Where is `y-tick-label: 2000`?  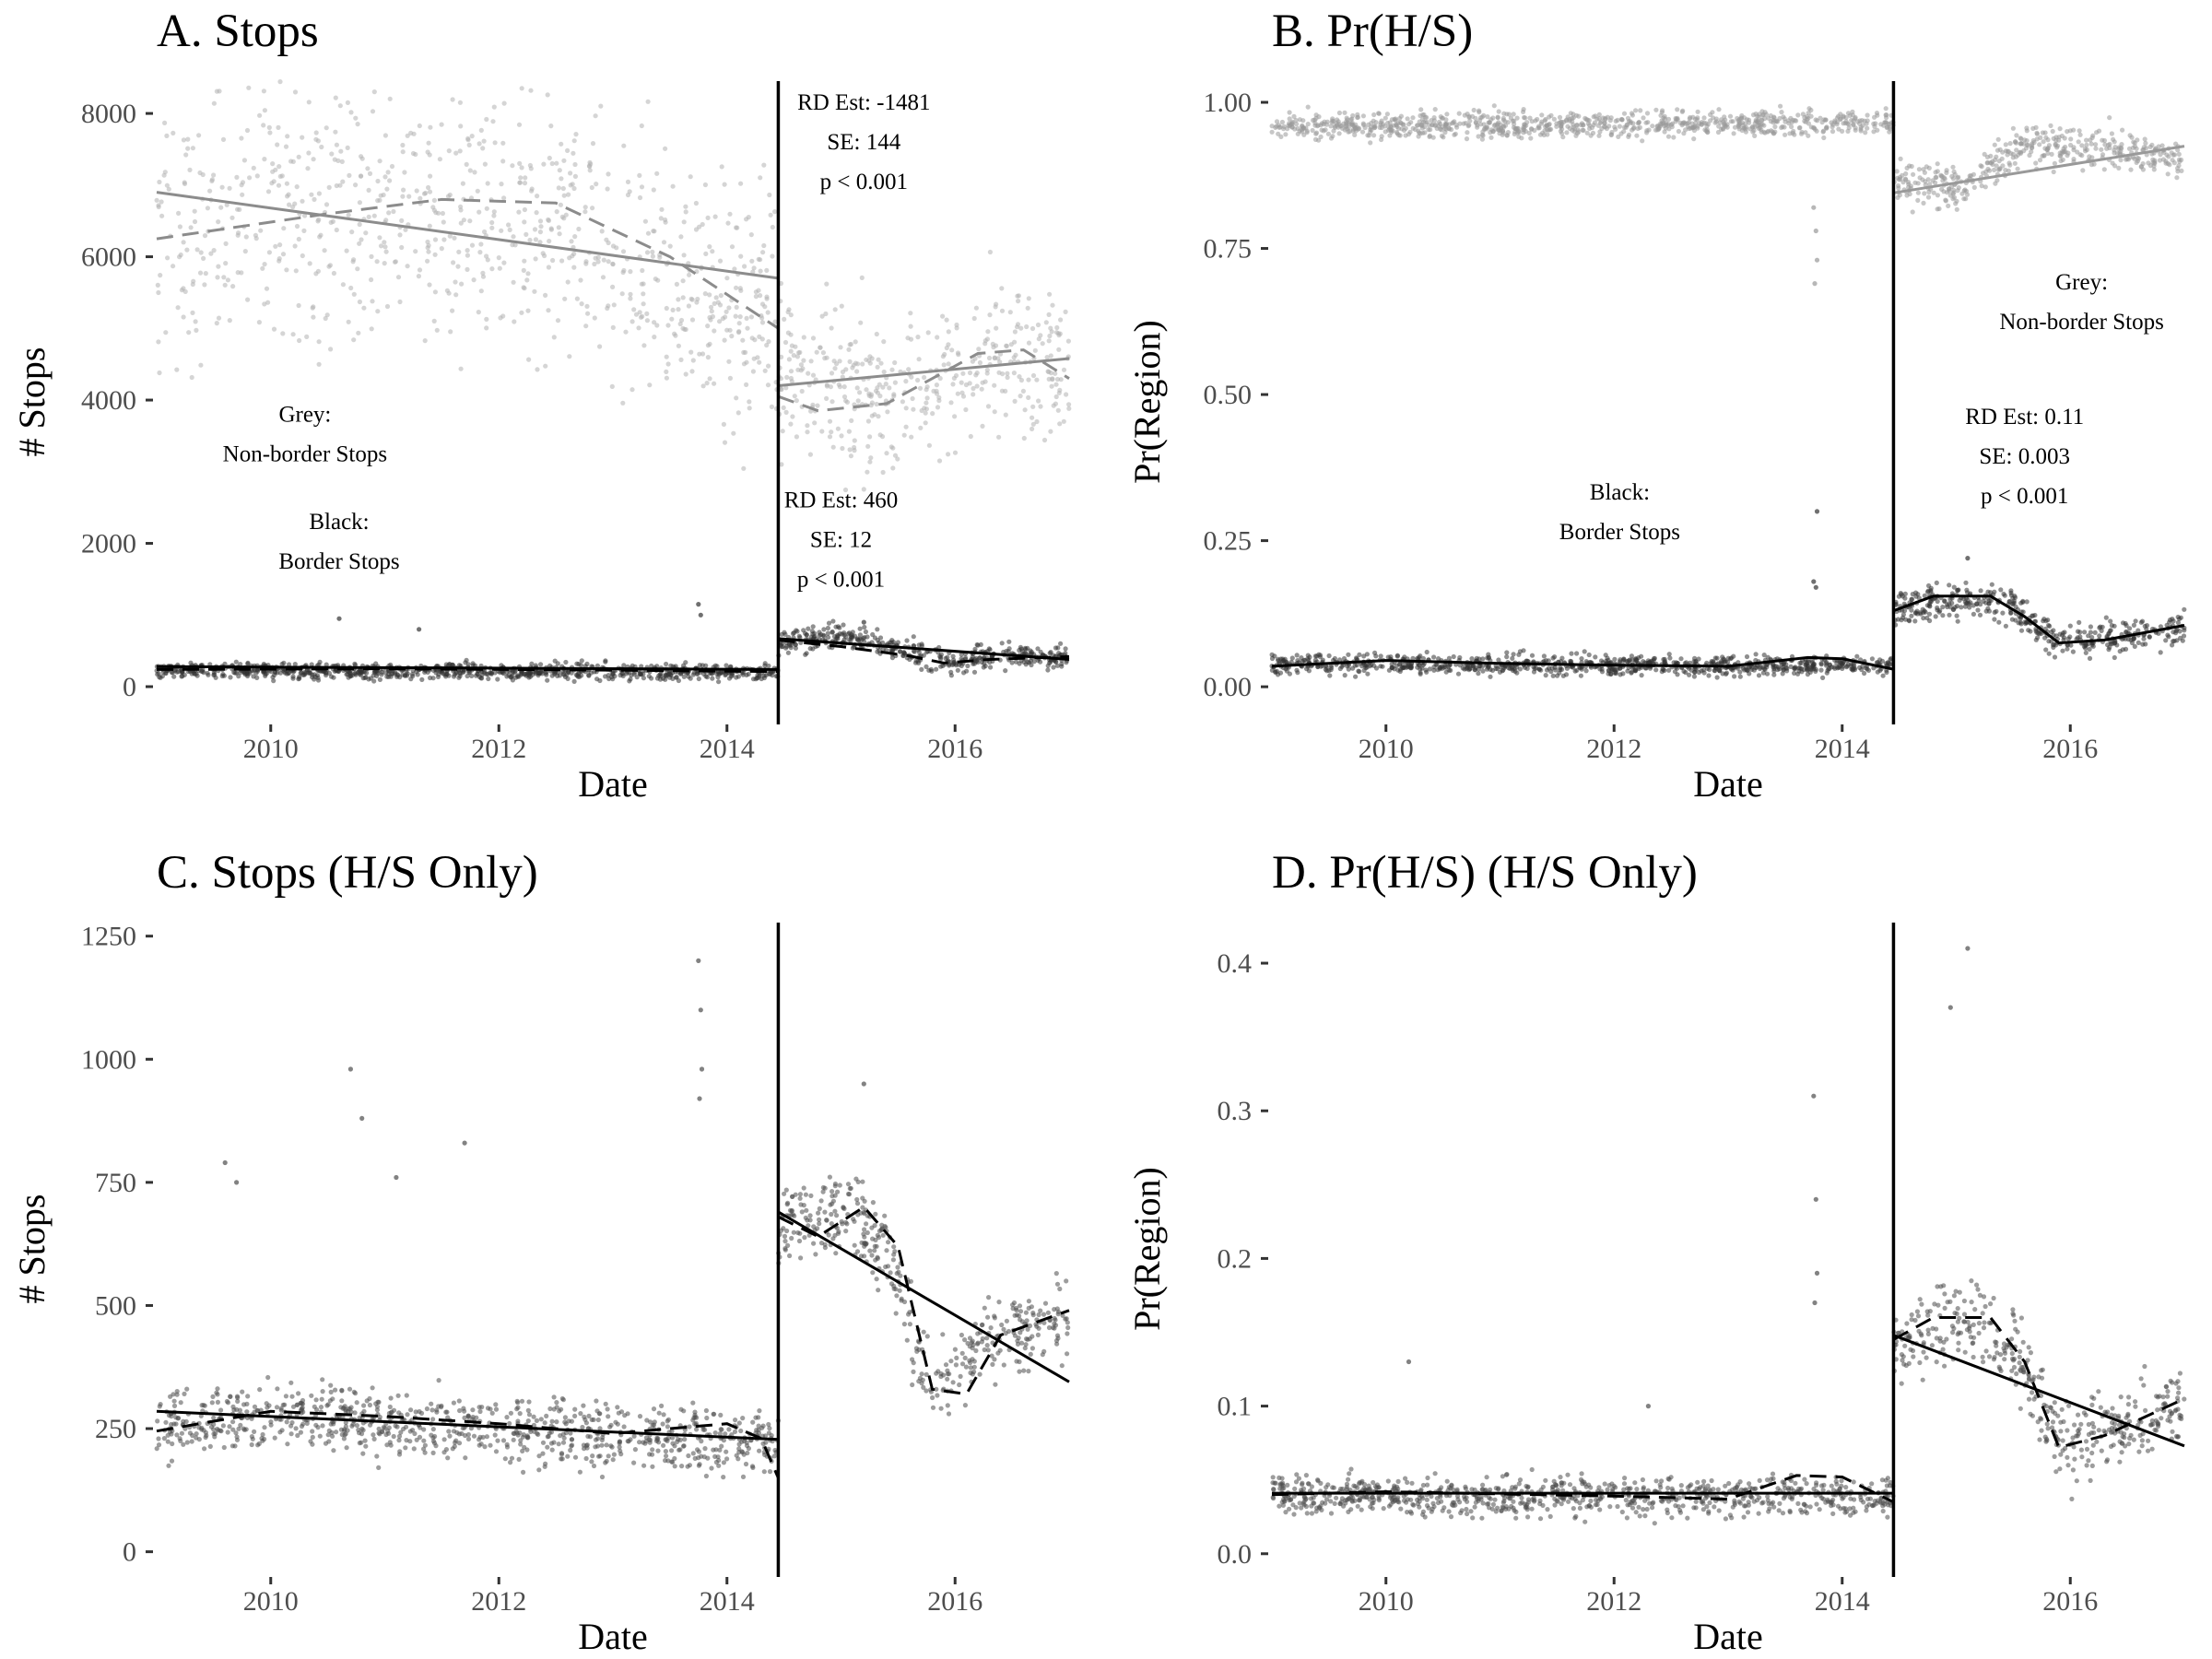 y-tick-label: 2000 is located at coordinates (108, 544).